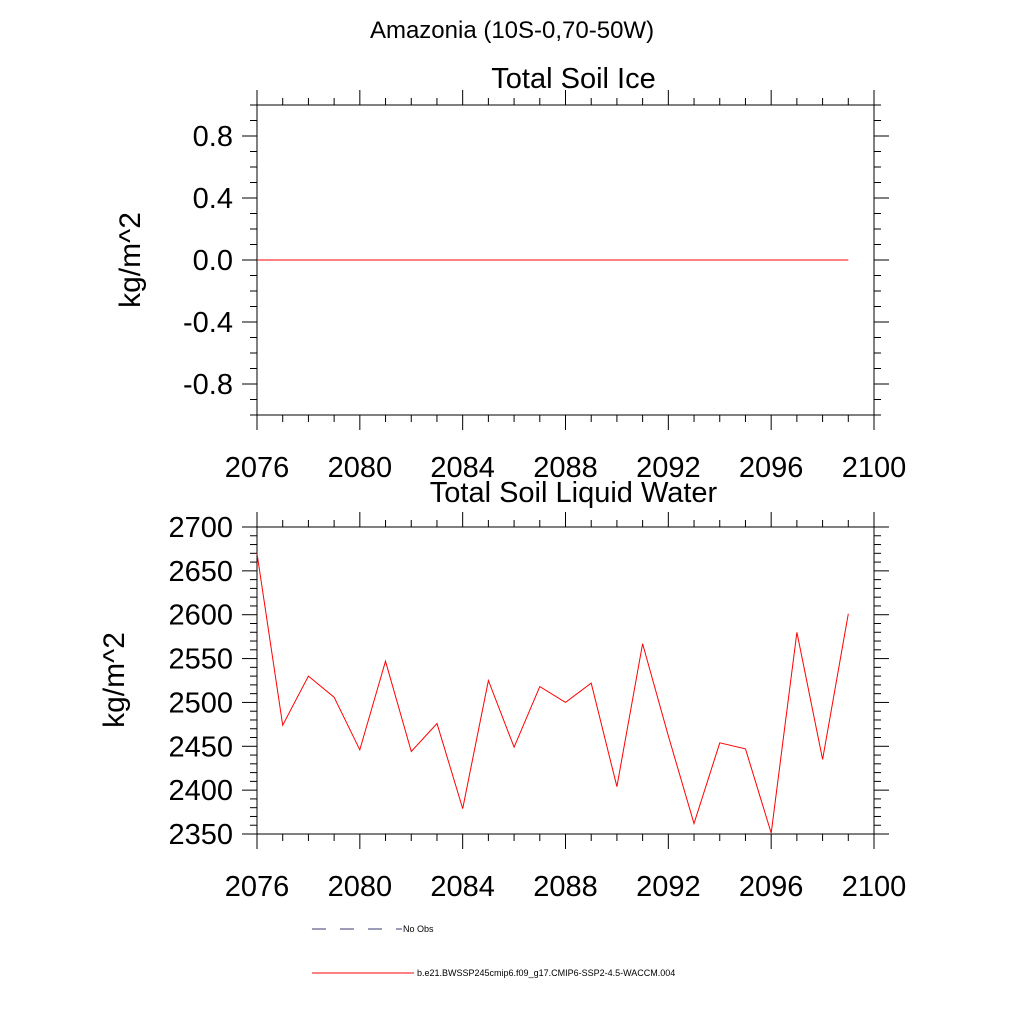  What do you see at coordinates (200, 747) in the screenshot?
I see `y-tick-label: 2450` at bounding box center [200, 747].